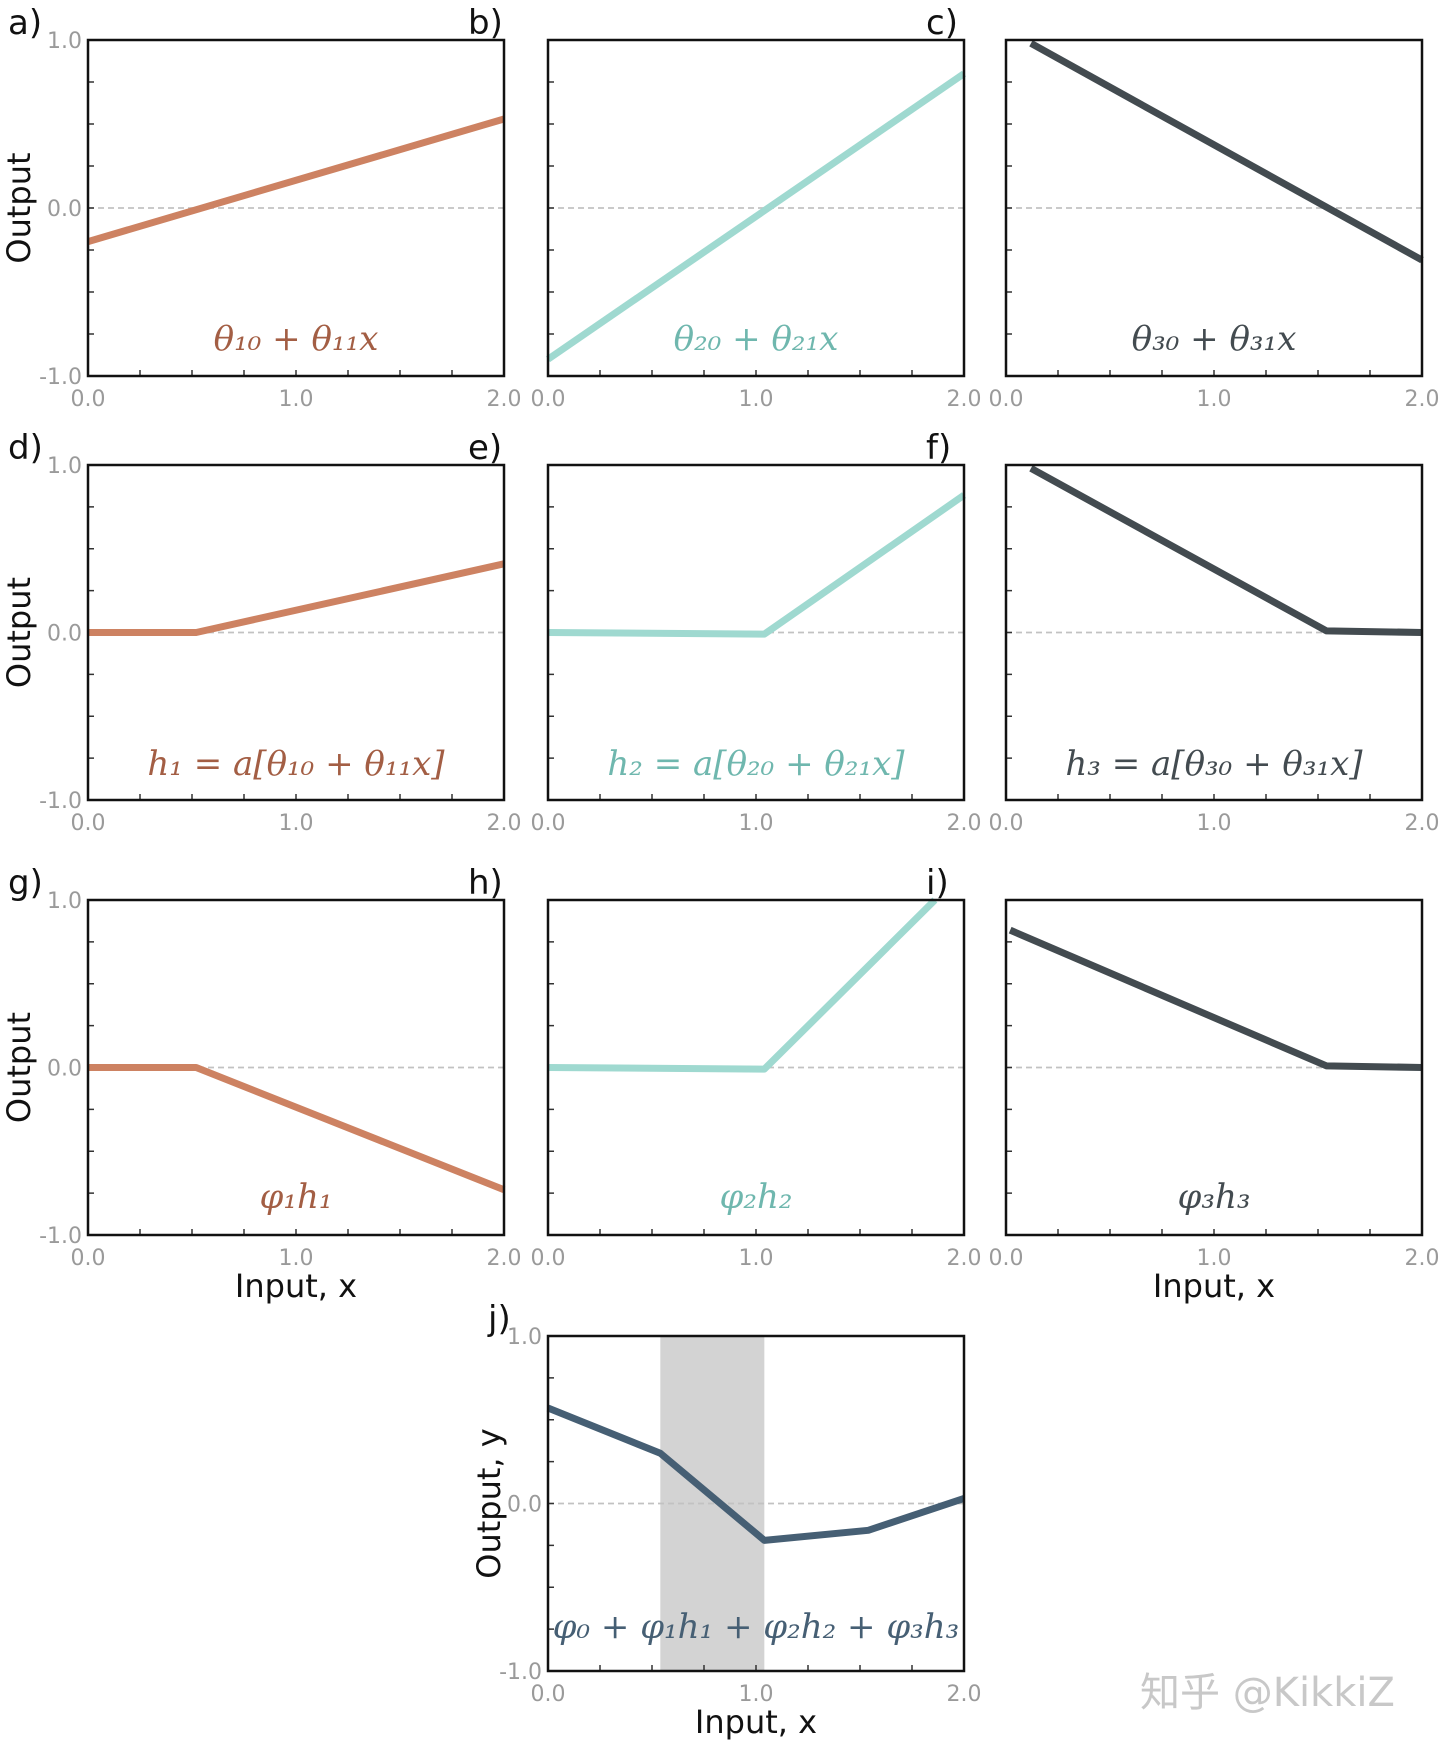 The height and width of the screenshot is (1743, 1440). Describe the element at coordinates (296, 1197) in the screenshot. I see `formula-label: φ₁h₁` at that location.